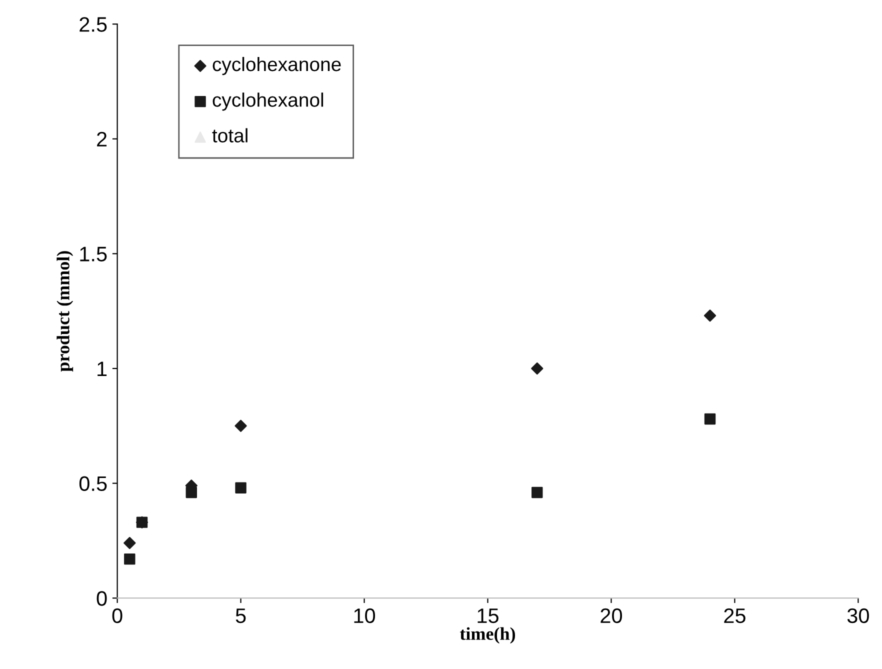 The height and width of the screenshot is (669, 882). What do you see at coordinates (93, 254) in the screenshot?
I see `y-tick-label: 1.5` at bounding box center [93, 254].